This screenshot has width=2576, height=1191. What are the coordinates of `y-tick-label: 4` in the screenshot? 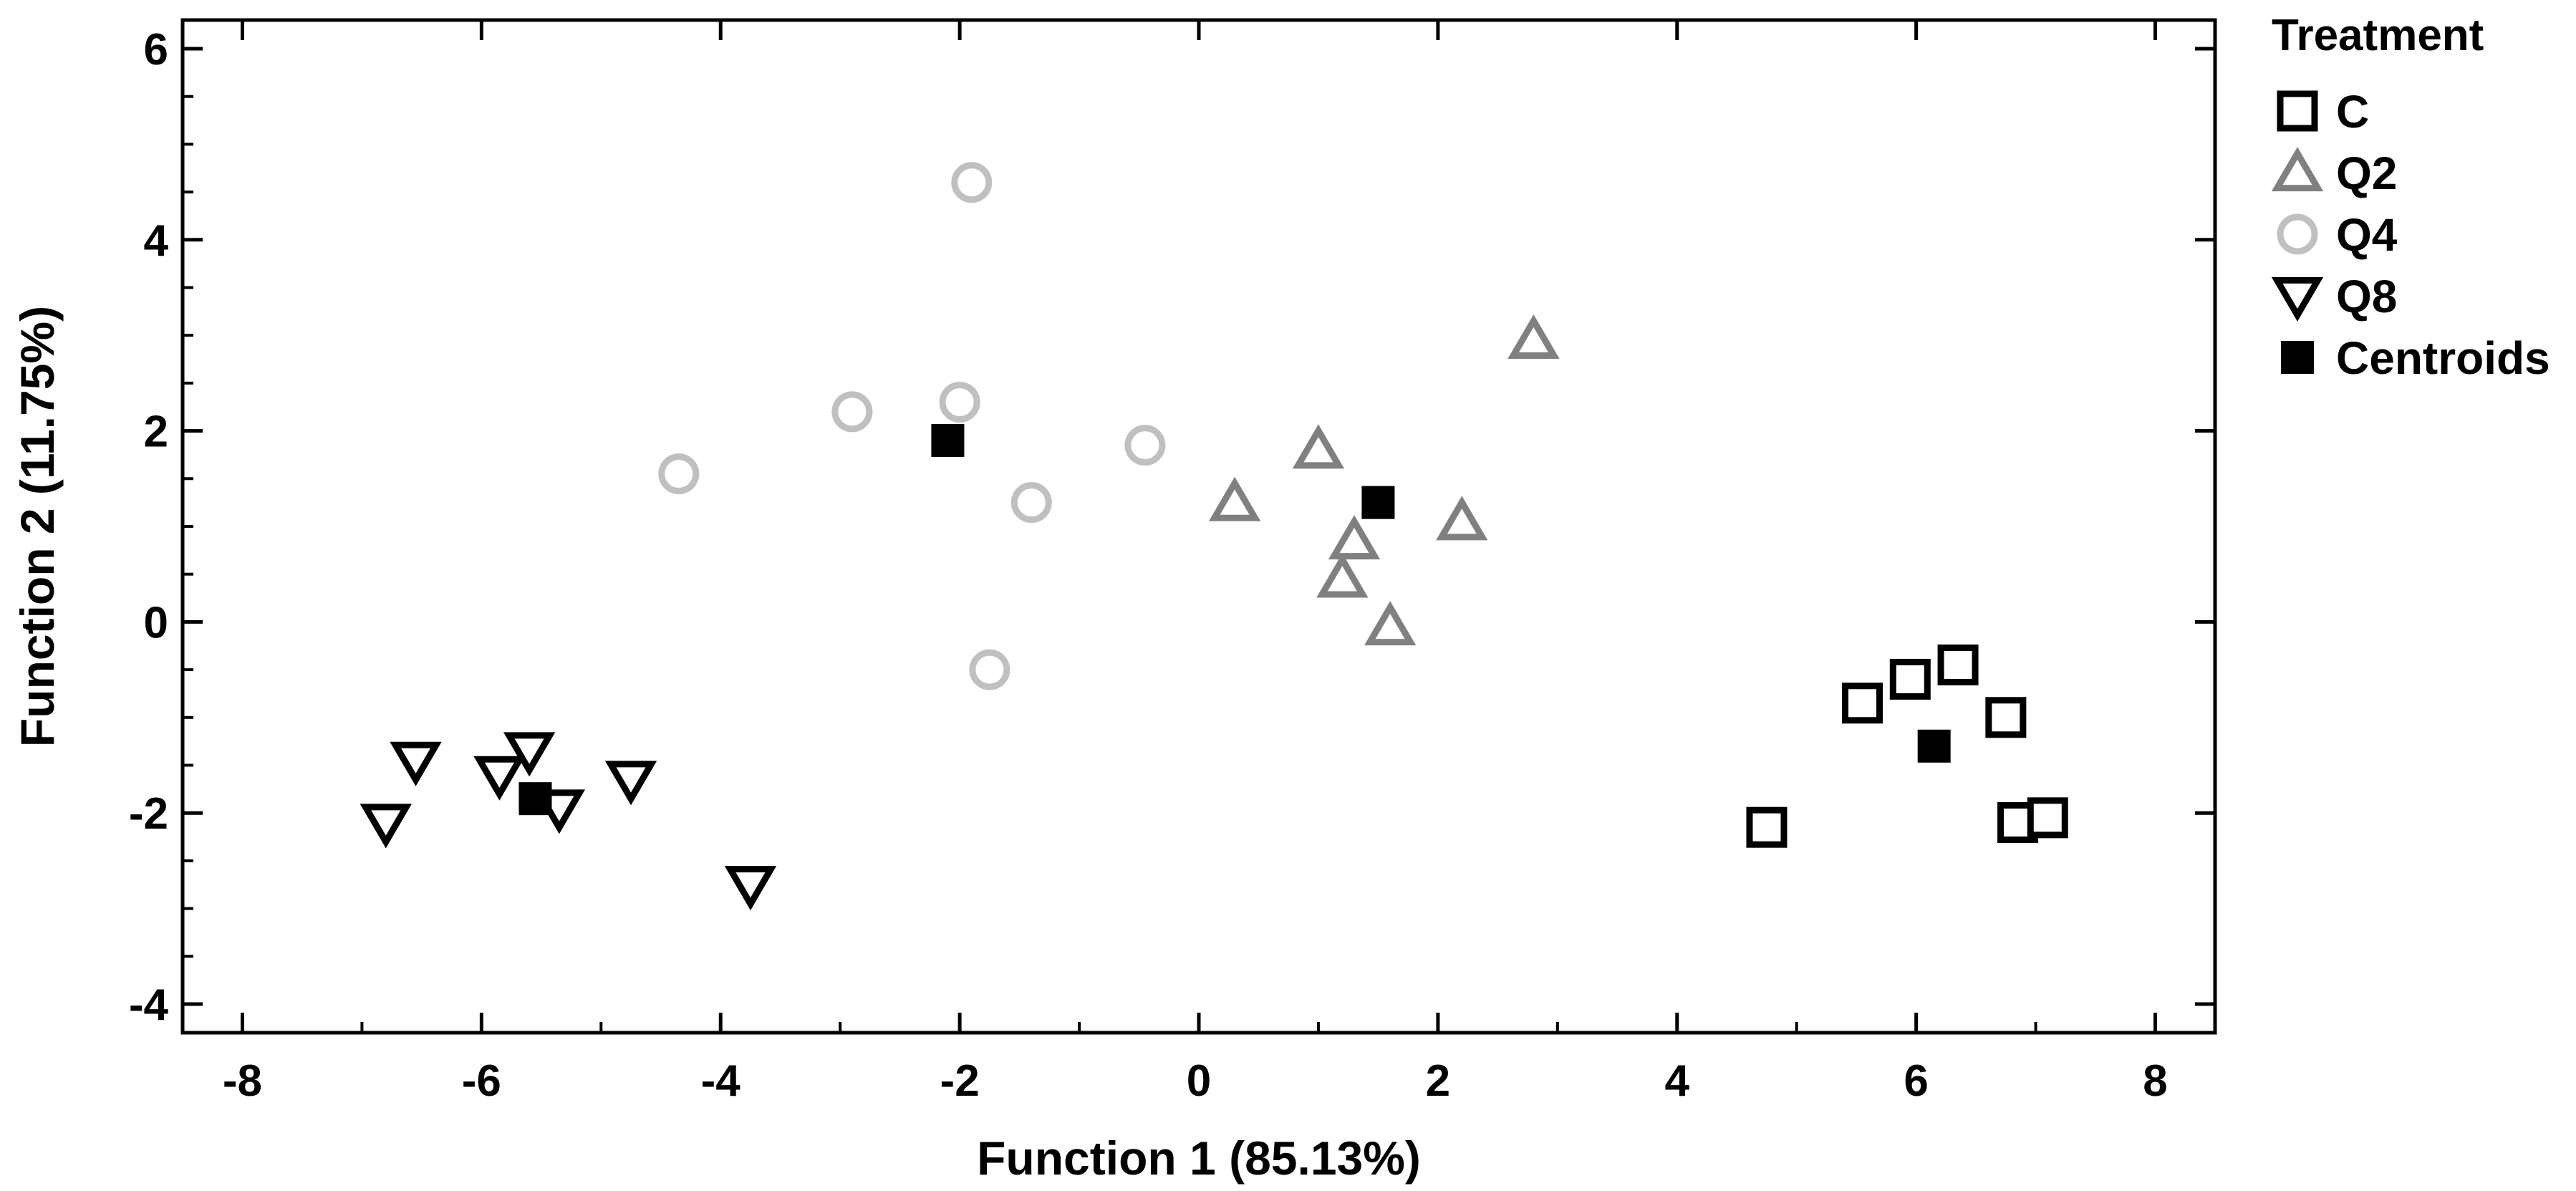 It's located at (156, 241).